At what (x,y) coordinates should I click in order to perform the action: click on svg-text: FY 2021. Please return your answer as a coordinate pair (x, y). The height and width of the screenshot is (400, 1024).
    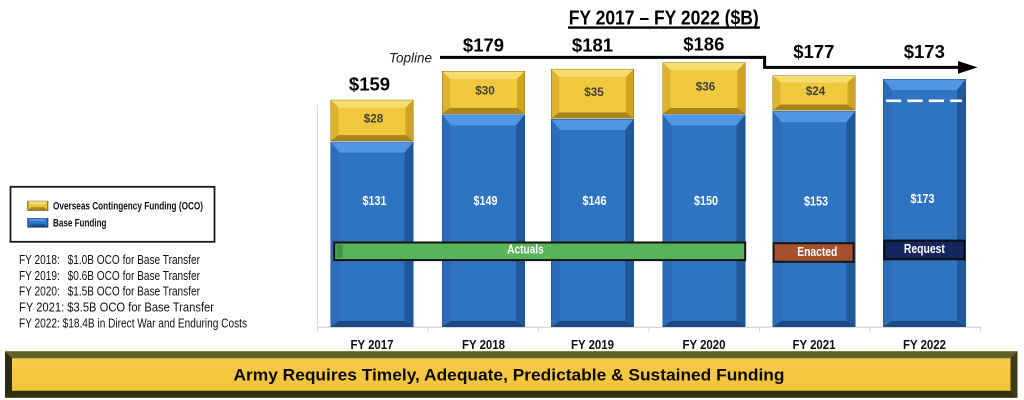
    Looking at the image, I should click on (814, 345).